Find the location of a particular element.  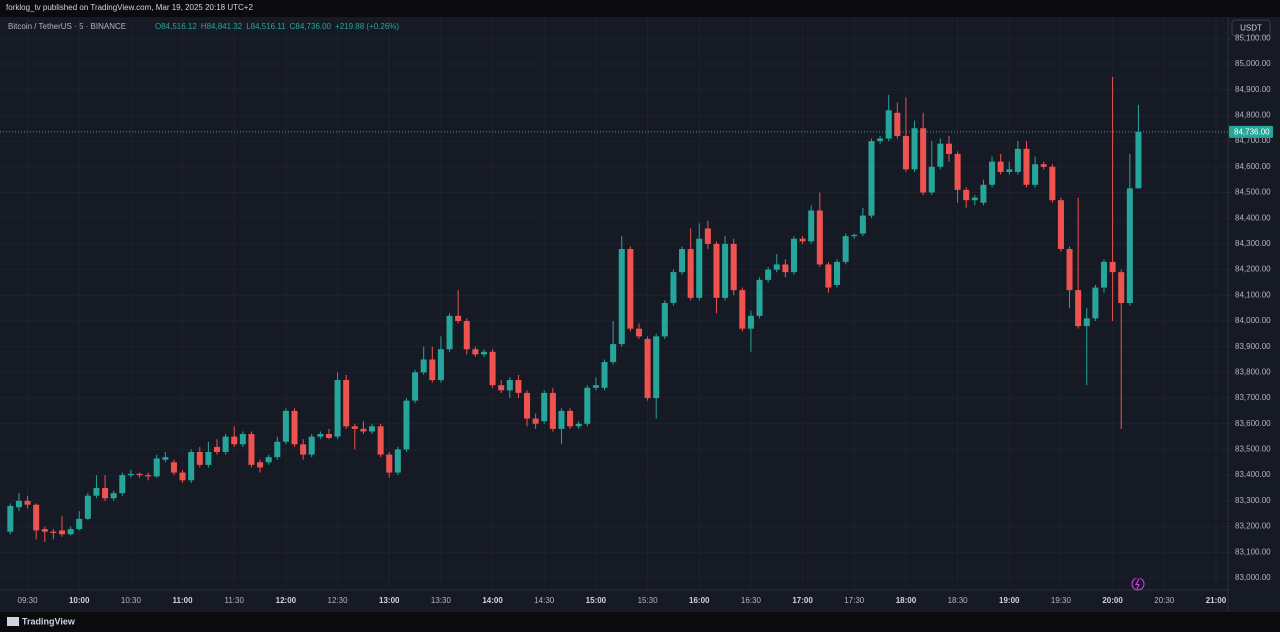

x-tick-label: 18:30 is located at coordinates (958, 600).